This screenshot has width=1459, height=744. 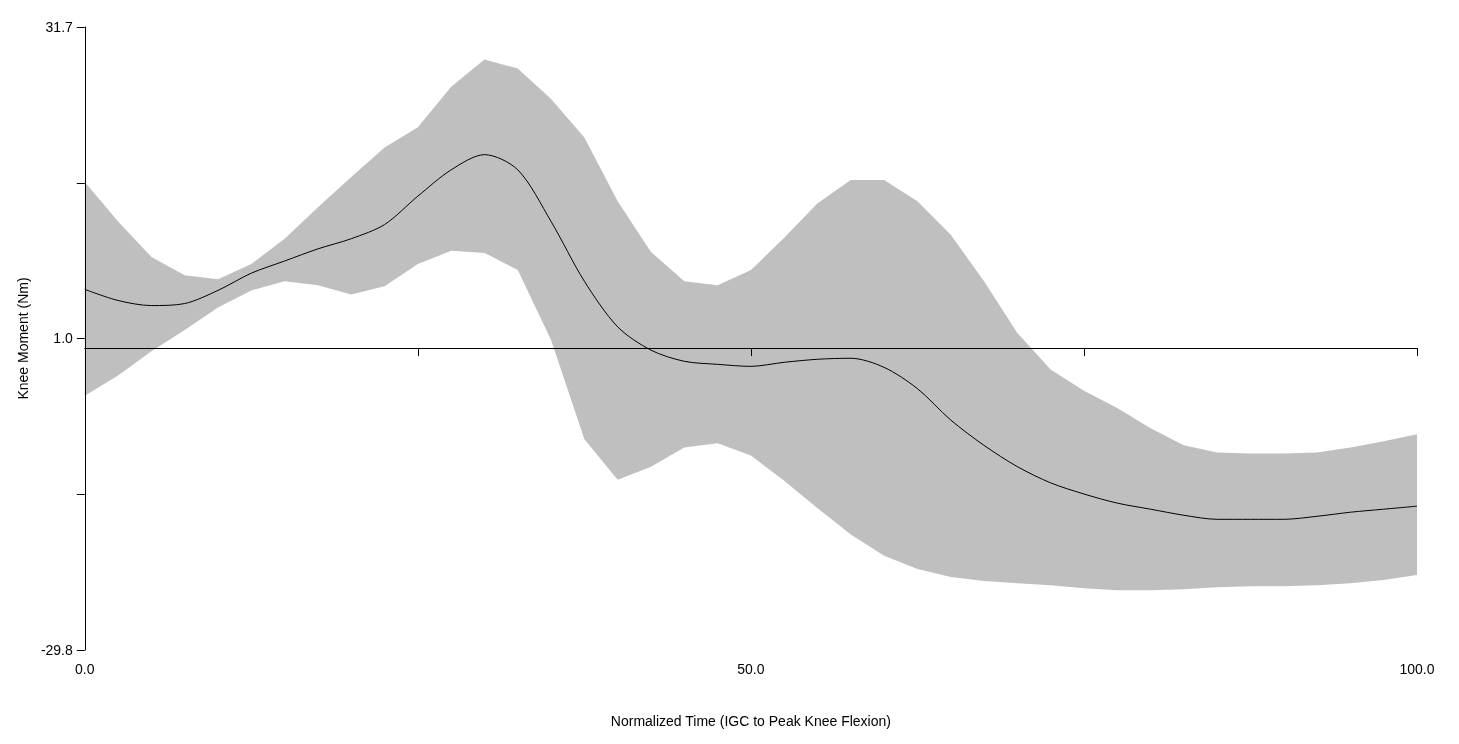 What do you see at coordinates (750, 721) in the screenshot?
I see `x-axis-title: Normalized Time (IGC to Peak Knee Flexion)` at bounding box center [750, 721].